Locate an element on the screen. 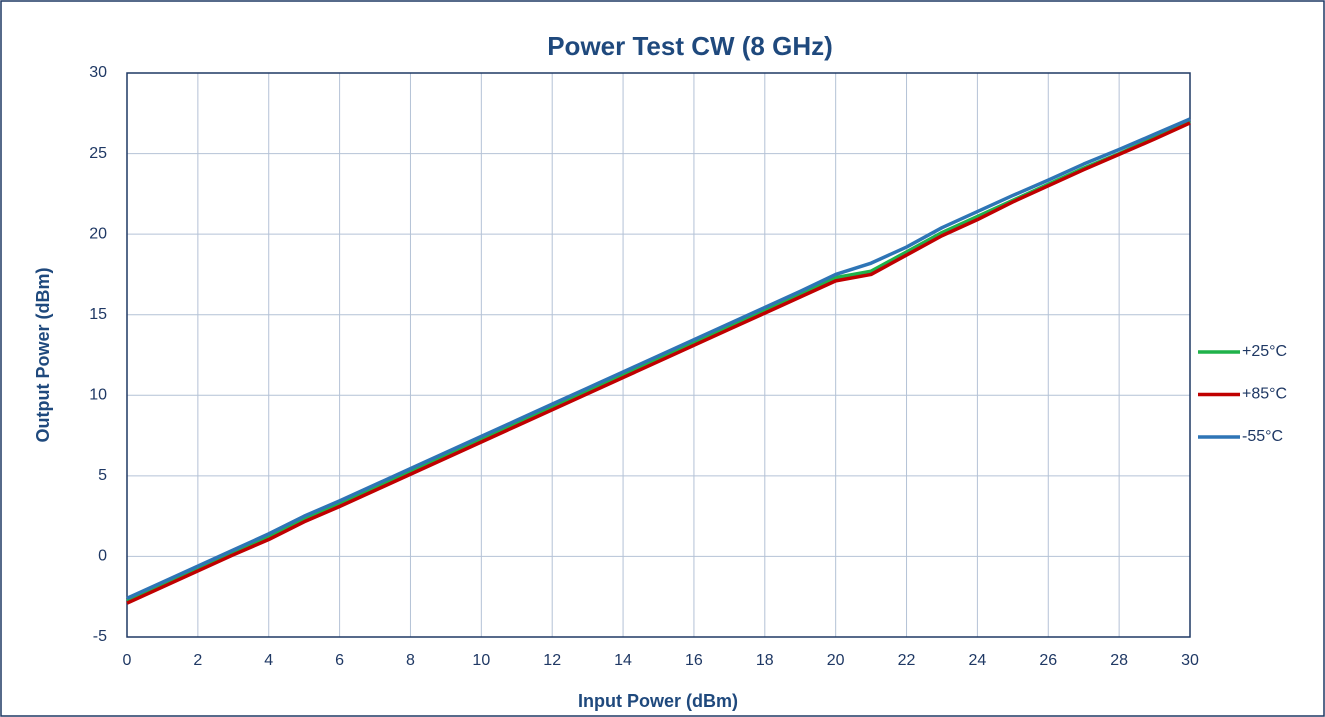  x-tick-label: 26 is located at coordinates (1048, 660).